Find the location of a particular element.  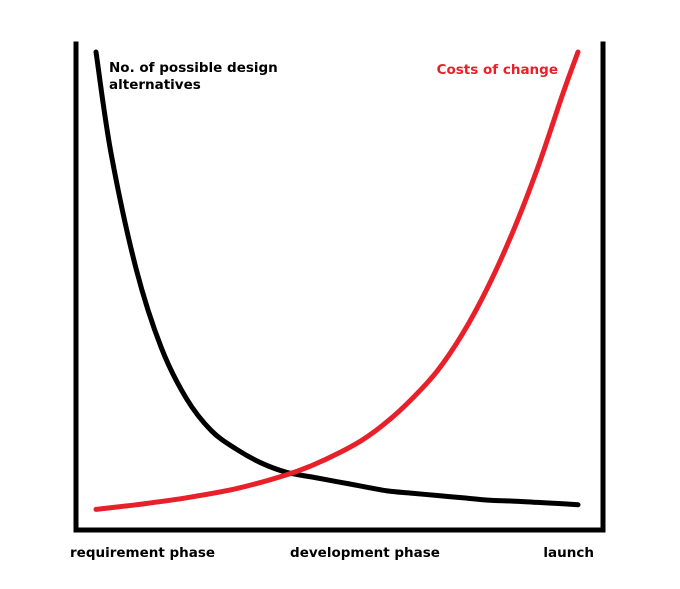

series-label-line: No. of possible design is located at coordinates (193, 68).